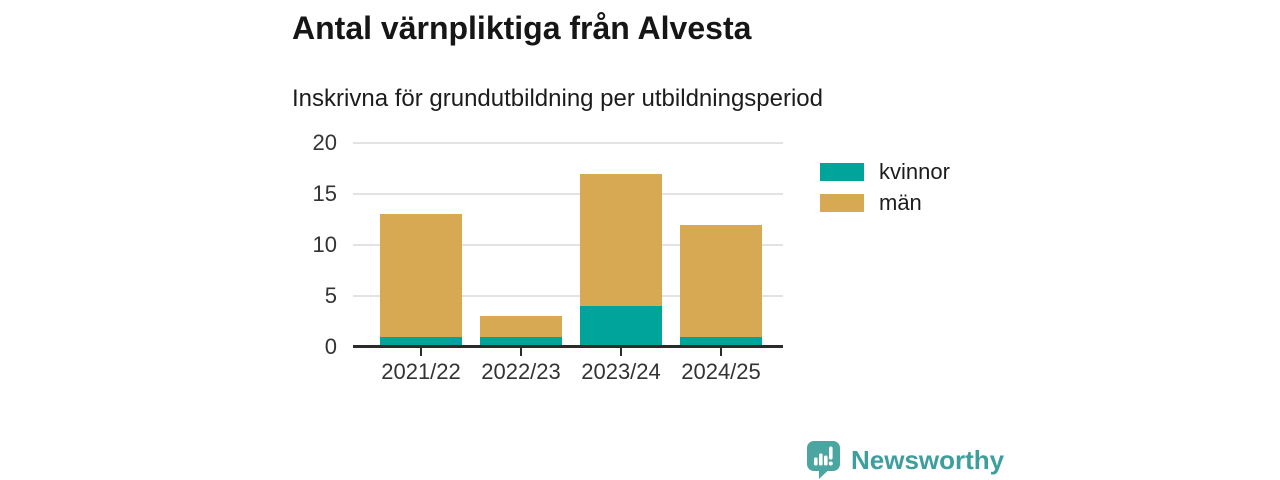  I want to click on x-tick-label: 2023/24, so click(621, 371).